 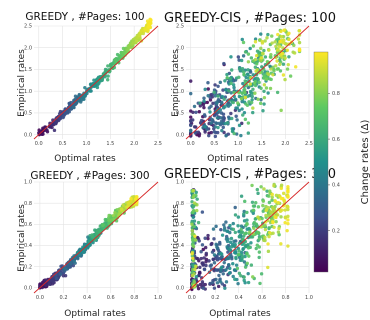 I want to click on x-tick-label: 0.4, so click(x=239, y=298).